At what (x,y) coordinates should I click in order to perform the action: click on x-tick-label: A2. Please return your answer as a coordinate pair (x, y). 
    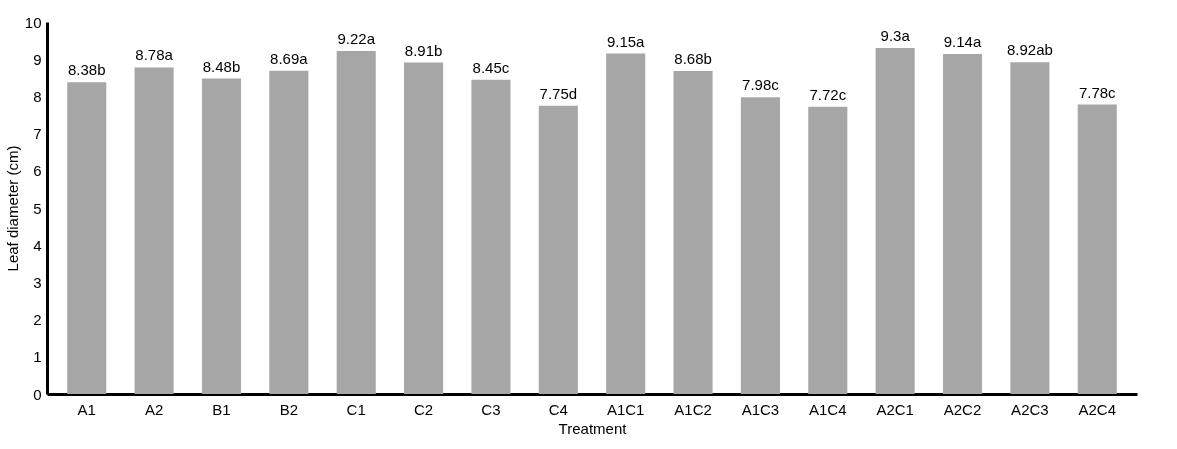
    Looking at the image, I should click on (154, 409).